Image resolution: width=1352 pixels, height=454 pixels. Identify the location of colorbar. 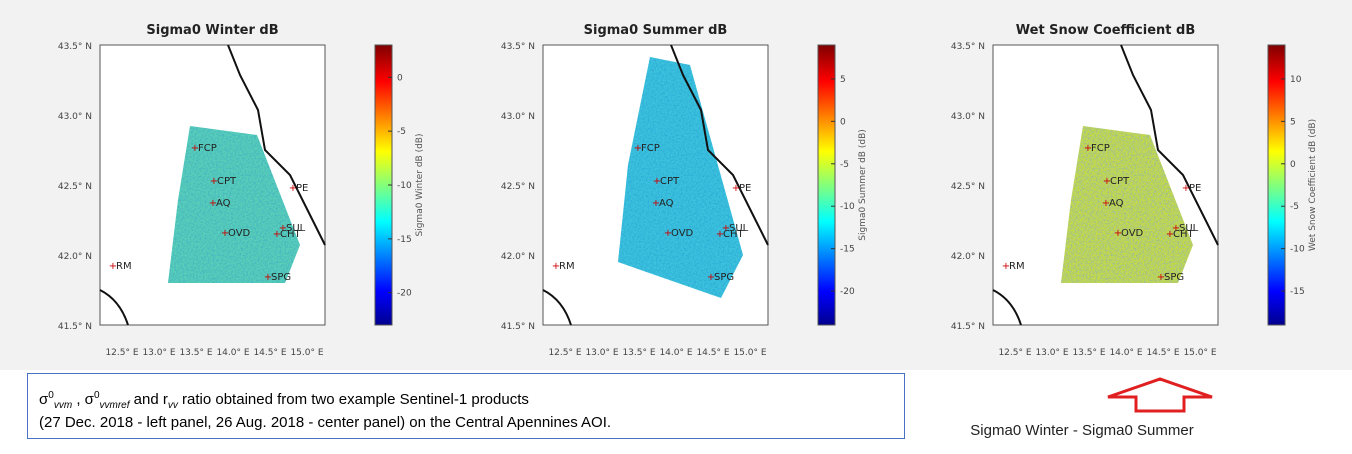
(826, 185).